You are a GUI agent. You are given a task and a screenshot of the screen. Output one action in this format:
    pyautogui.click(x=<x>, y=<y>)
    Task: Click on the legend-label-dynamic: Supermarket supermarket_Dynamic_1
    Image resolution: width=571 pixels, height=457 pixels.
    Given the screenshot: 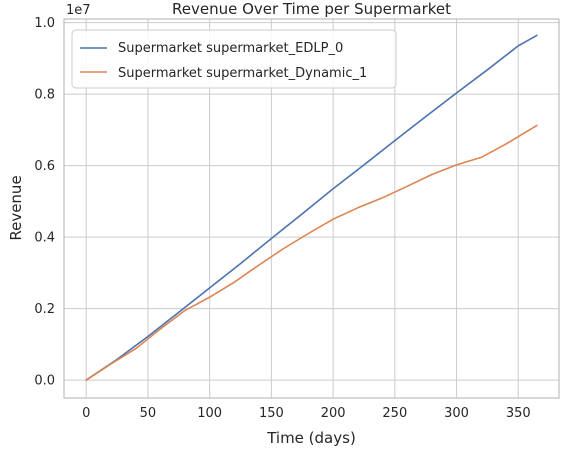 What is the action you would take?
    pyautogui.click(x=242, y=73)
    